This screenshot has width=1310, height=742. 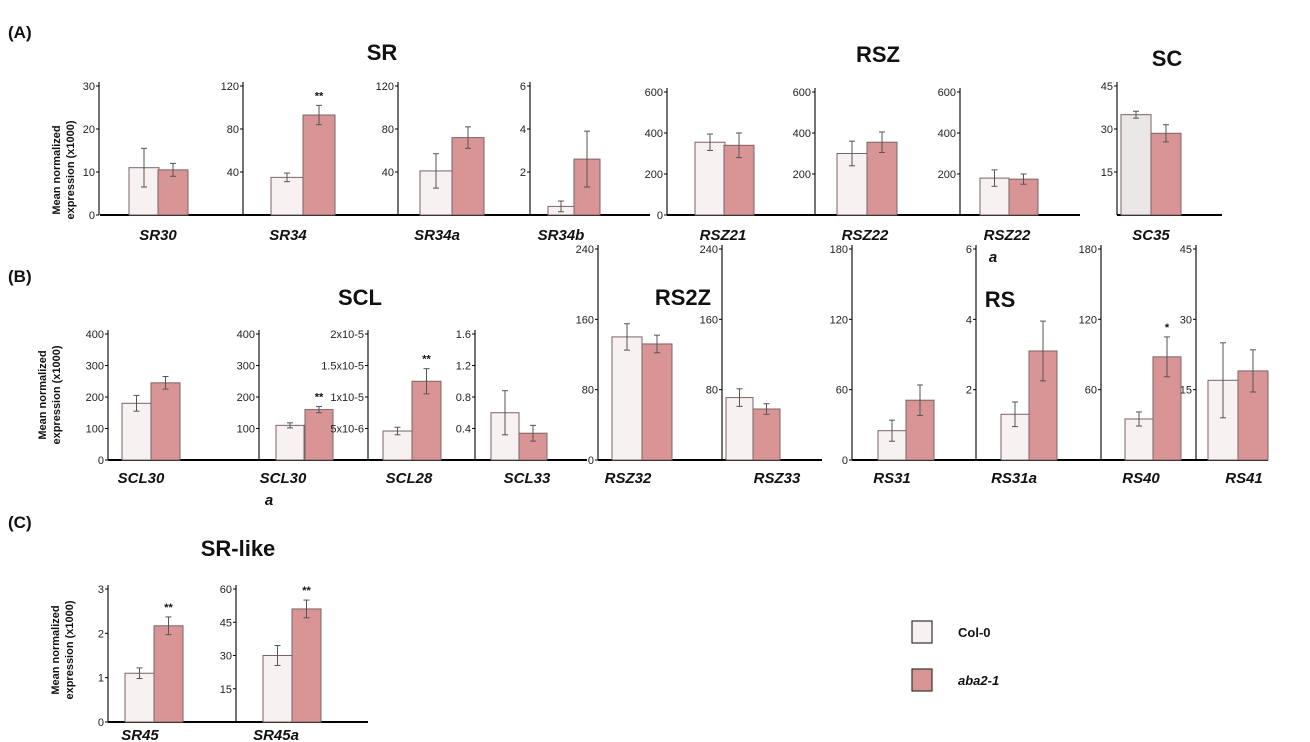 I want to click on rsz33-y-tick-label: 240, so click(x=709, y=250).